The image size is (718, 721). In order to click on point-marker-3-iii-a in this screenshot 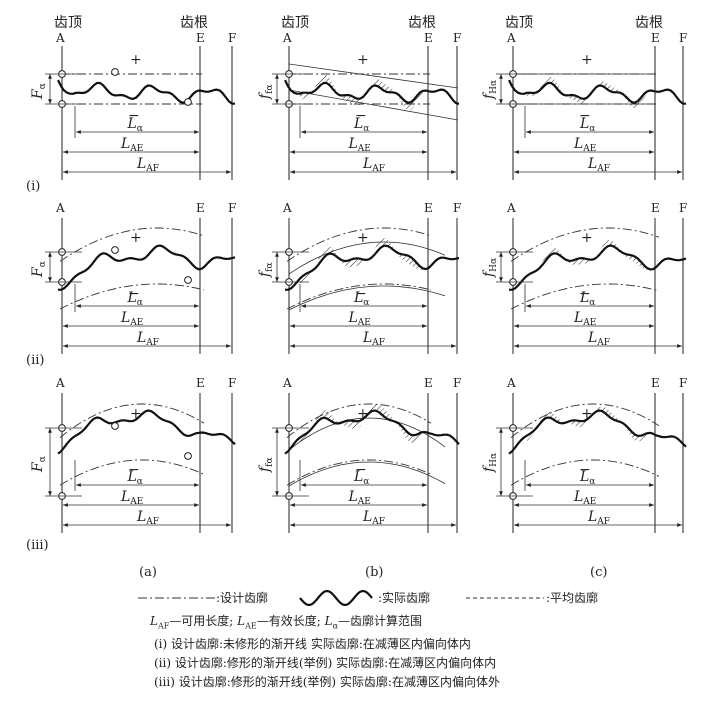, I will do `click(188, 456)`.